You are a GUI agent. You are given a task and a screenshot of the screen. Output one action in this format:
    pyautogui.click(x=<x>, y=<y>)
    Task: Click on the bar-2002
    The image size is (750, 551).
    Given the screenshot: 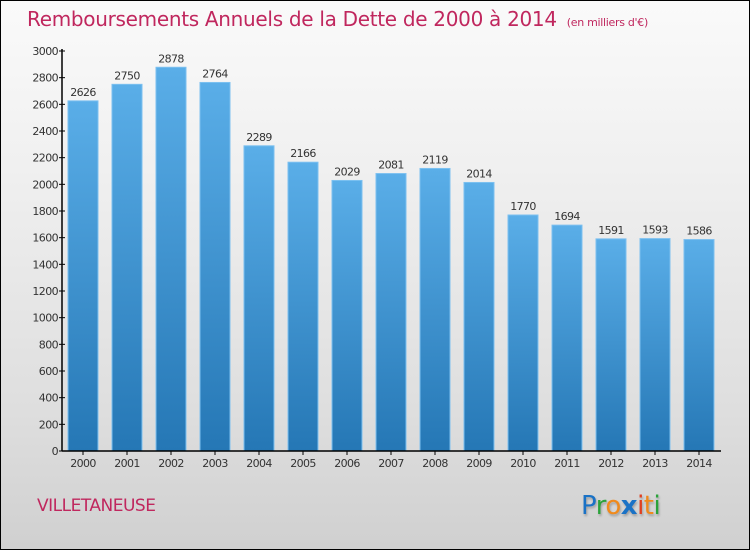 What is the action you would take?
    pyautogui.click(x=171, y=259)
    